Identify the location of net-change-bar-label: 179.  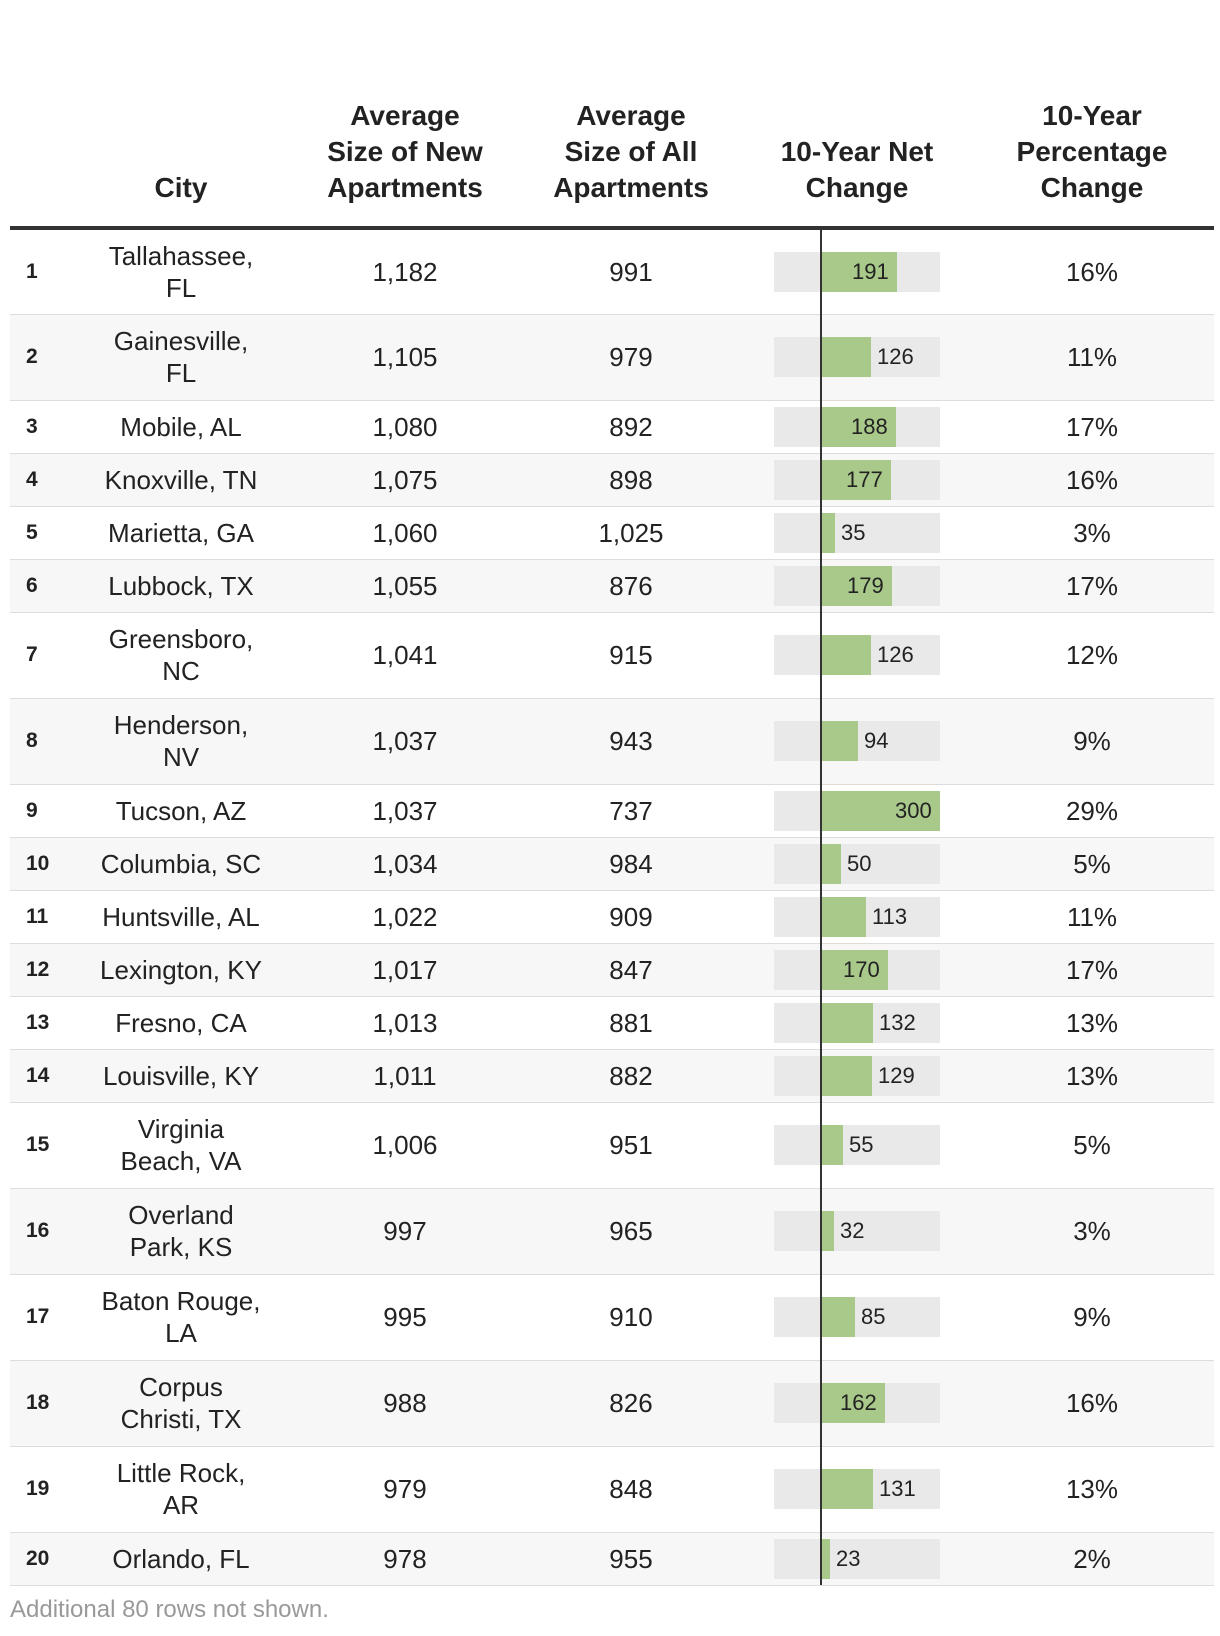
(865, 585).